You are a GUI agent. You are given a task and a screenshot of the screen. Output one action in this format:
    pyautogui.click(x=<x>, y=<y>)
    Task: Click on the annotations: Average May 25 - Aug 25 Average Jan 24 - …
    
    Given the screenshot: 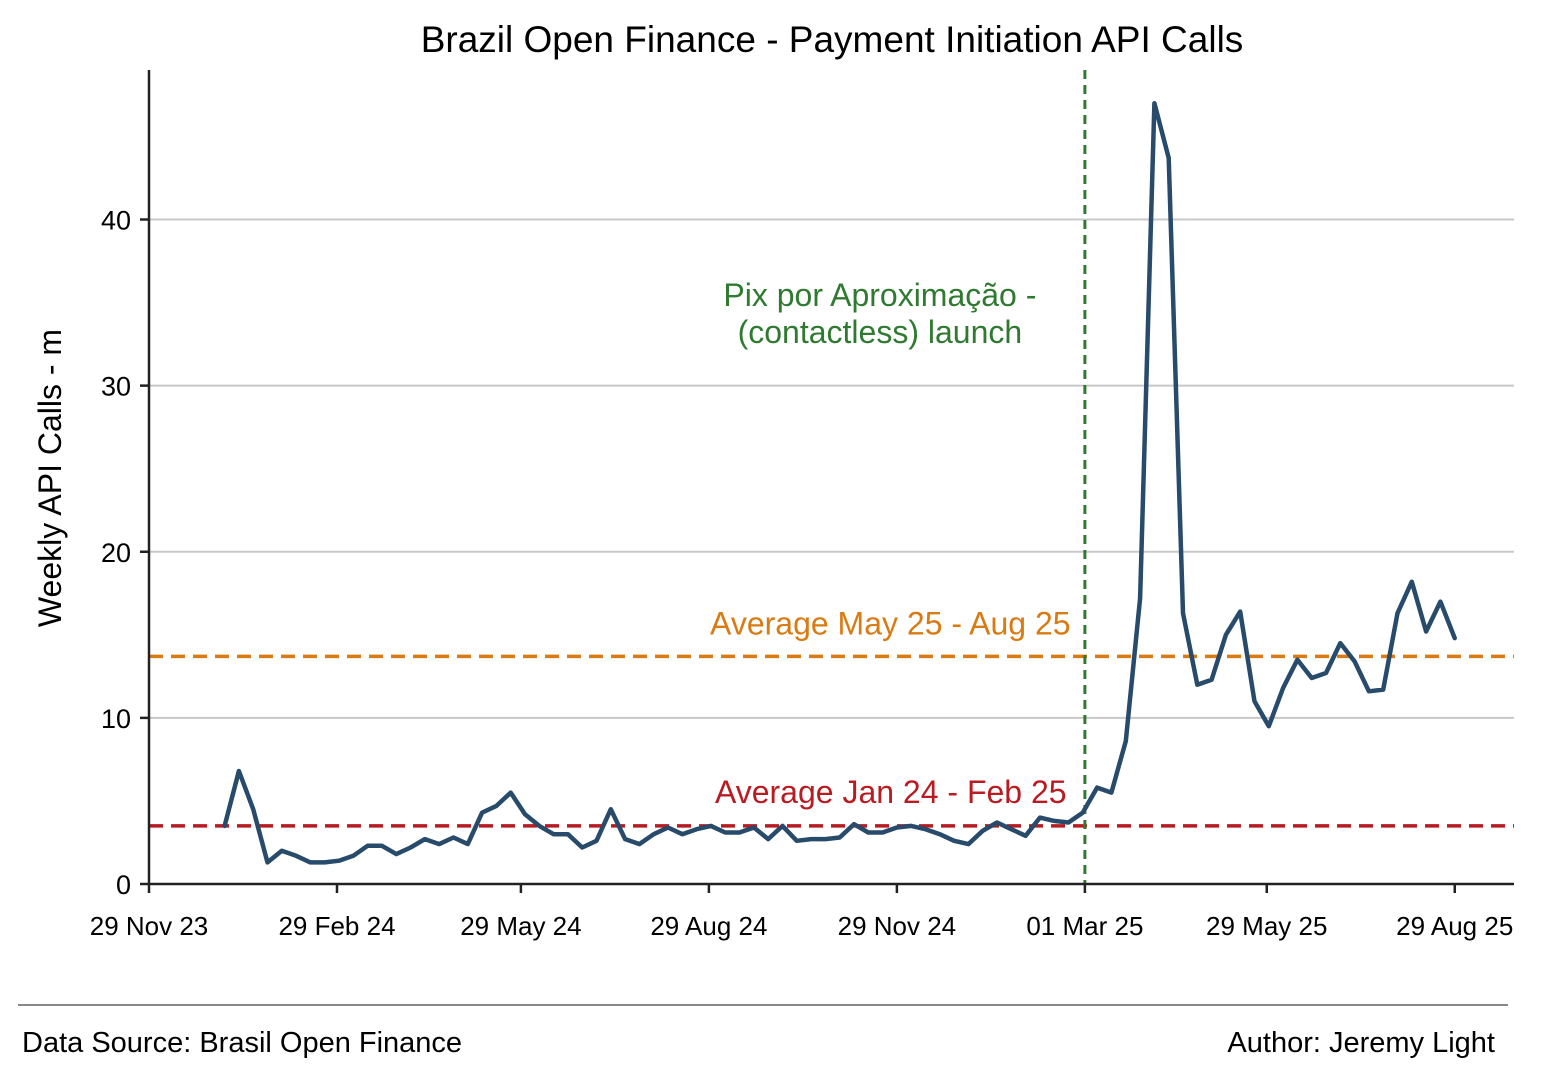 What is the action you would take?
    pyautogui.click(x=890, y=543)
    